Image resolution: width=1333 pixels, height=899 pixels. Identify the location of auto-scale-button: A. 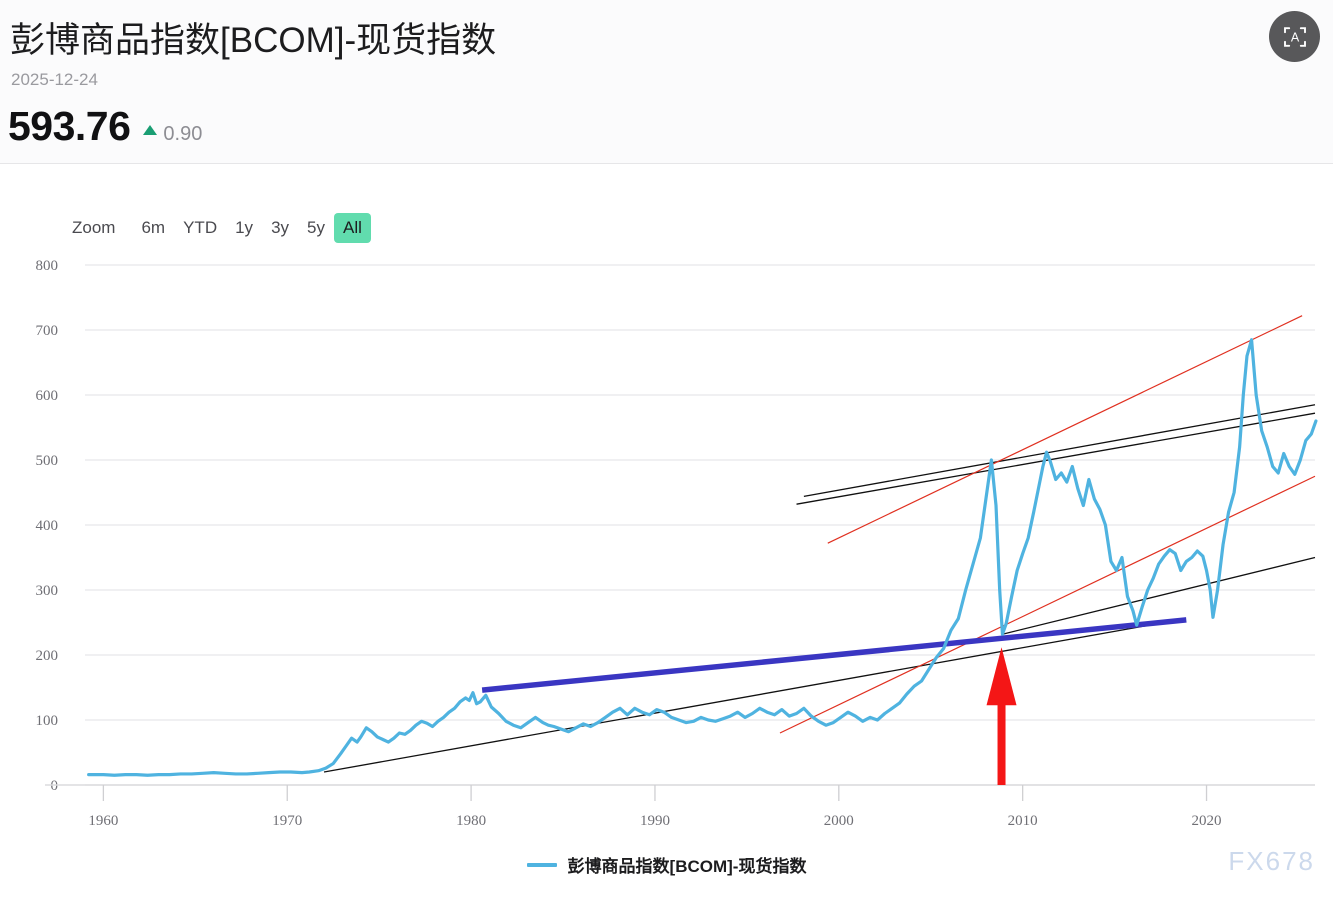
(1294, 36).